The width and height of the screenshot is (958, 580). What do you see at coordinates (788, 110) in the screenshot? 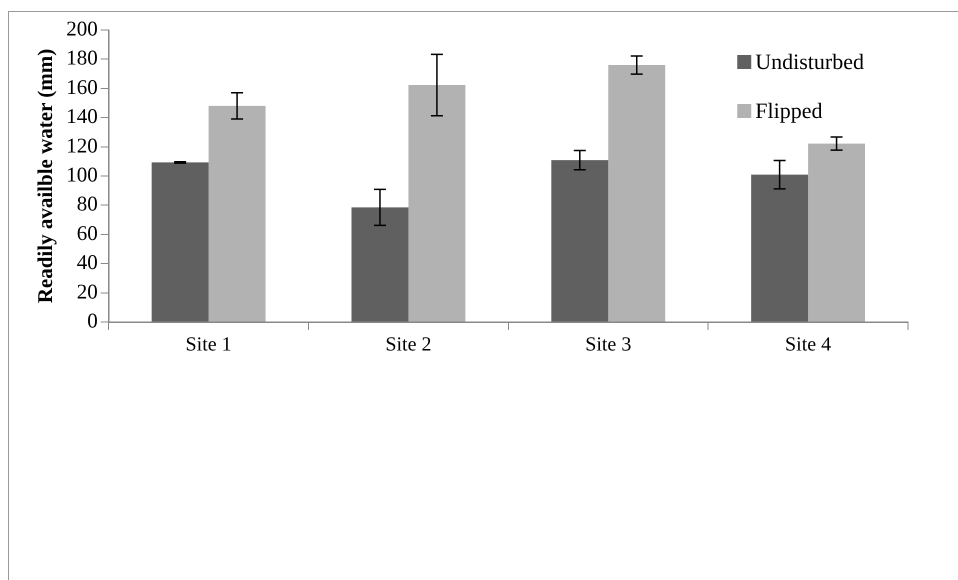
I see `legend-label: Flipped` at bounding box center [788, 110].